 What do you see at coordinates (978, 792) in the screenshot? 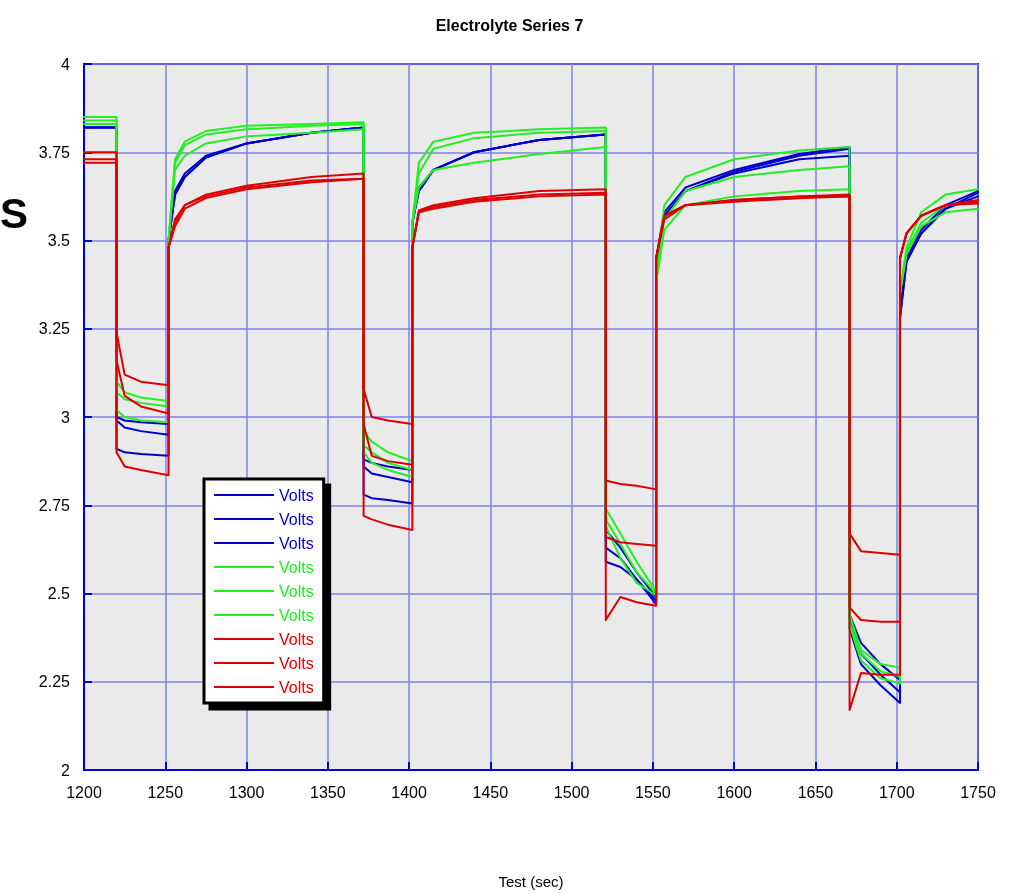
I see `x-tick-label: 1750` at bounding box center [978, 792].